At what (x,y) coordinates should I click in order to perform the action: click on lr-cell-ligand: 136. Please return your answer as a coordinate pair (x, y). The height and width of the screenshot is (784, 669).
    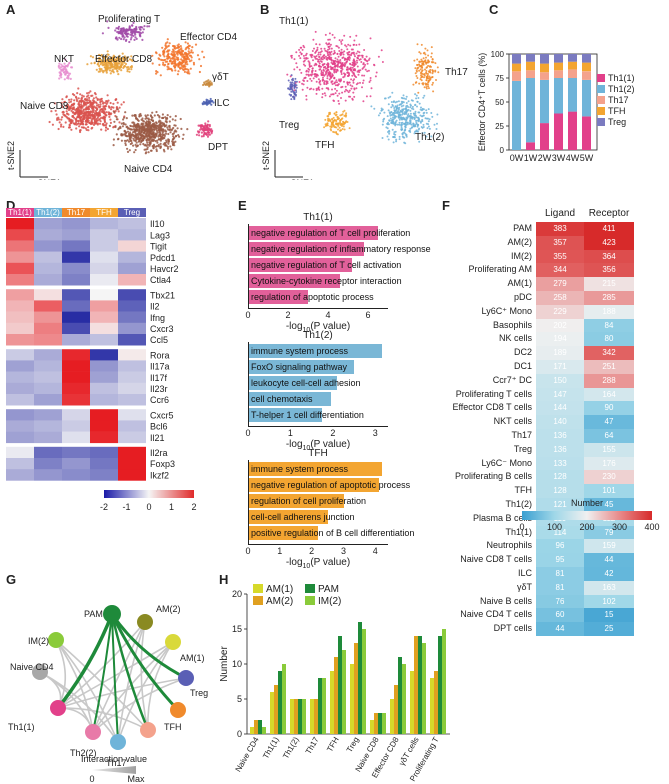
    Looking at the image, I should click on (560, 449).